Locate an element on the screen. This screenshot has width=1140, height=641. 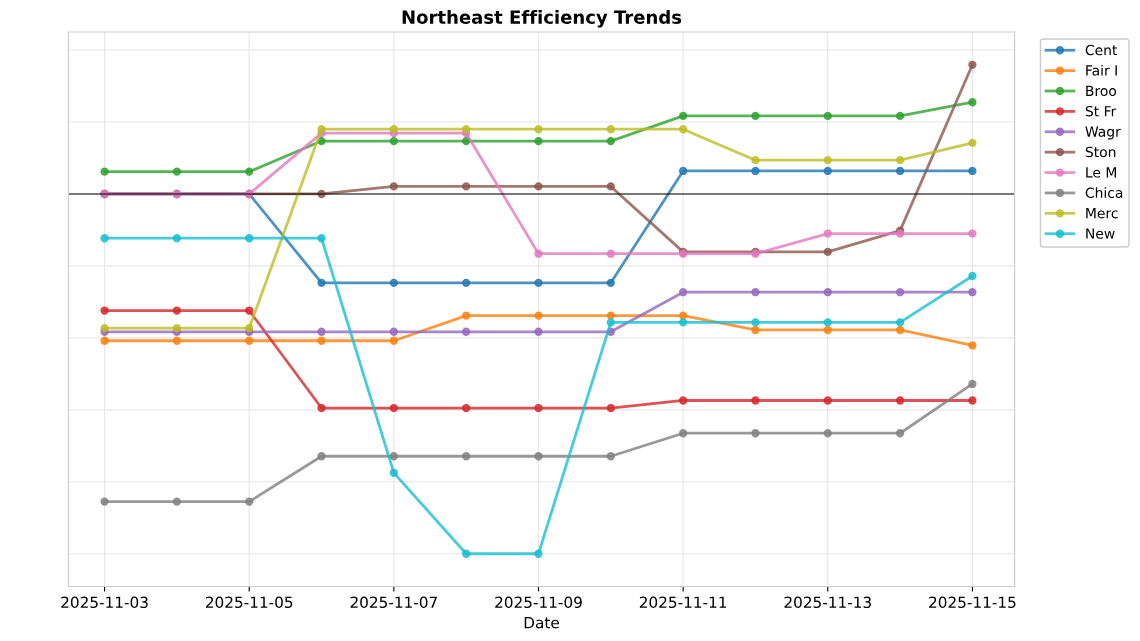
x-tick-label: 2025-11-05 is located at coordinates (249, 602).